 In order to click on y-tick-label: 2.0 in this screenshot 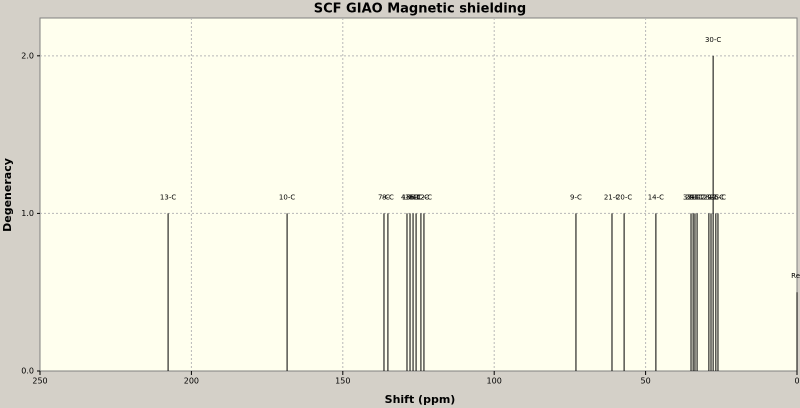, I will do `click(27, 55)`.